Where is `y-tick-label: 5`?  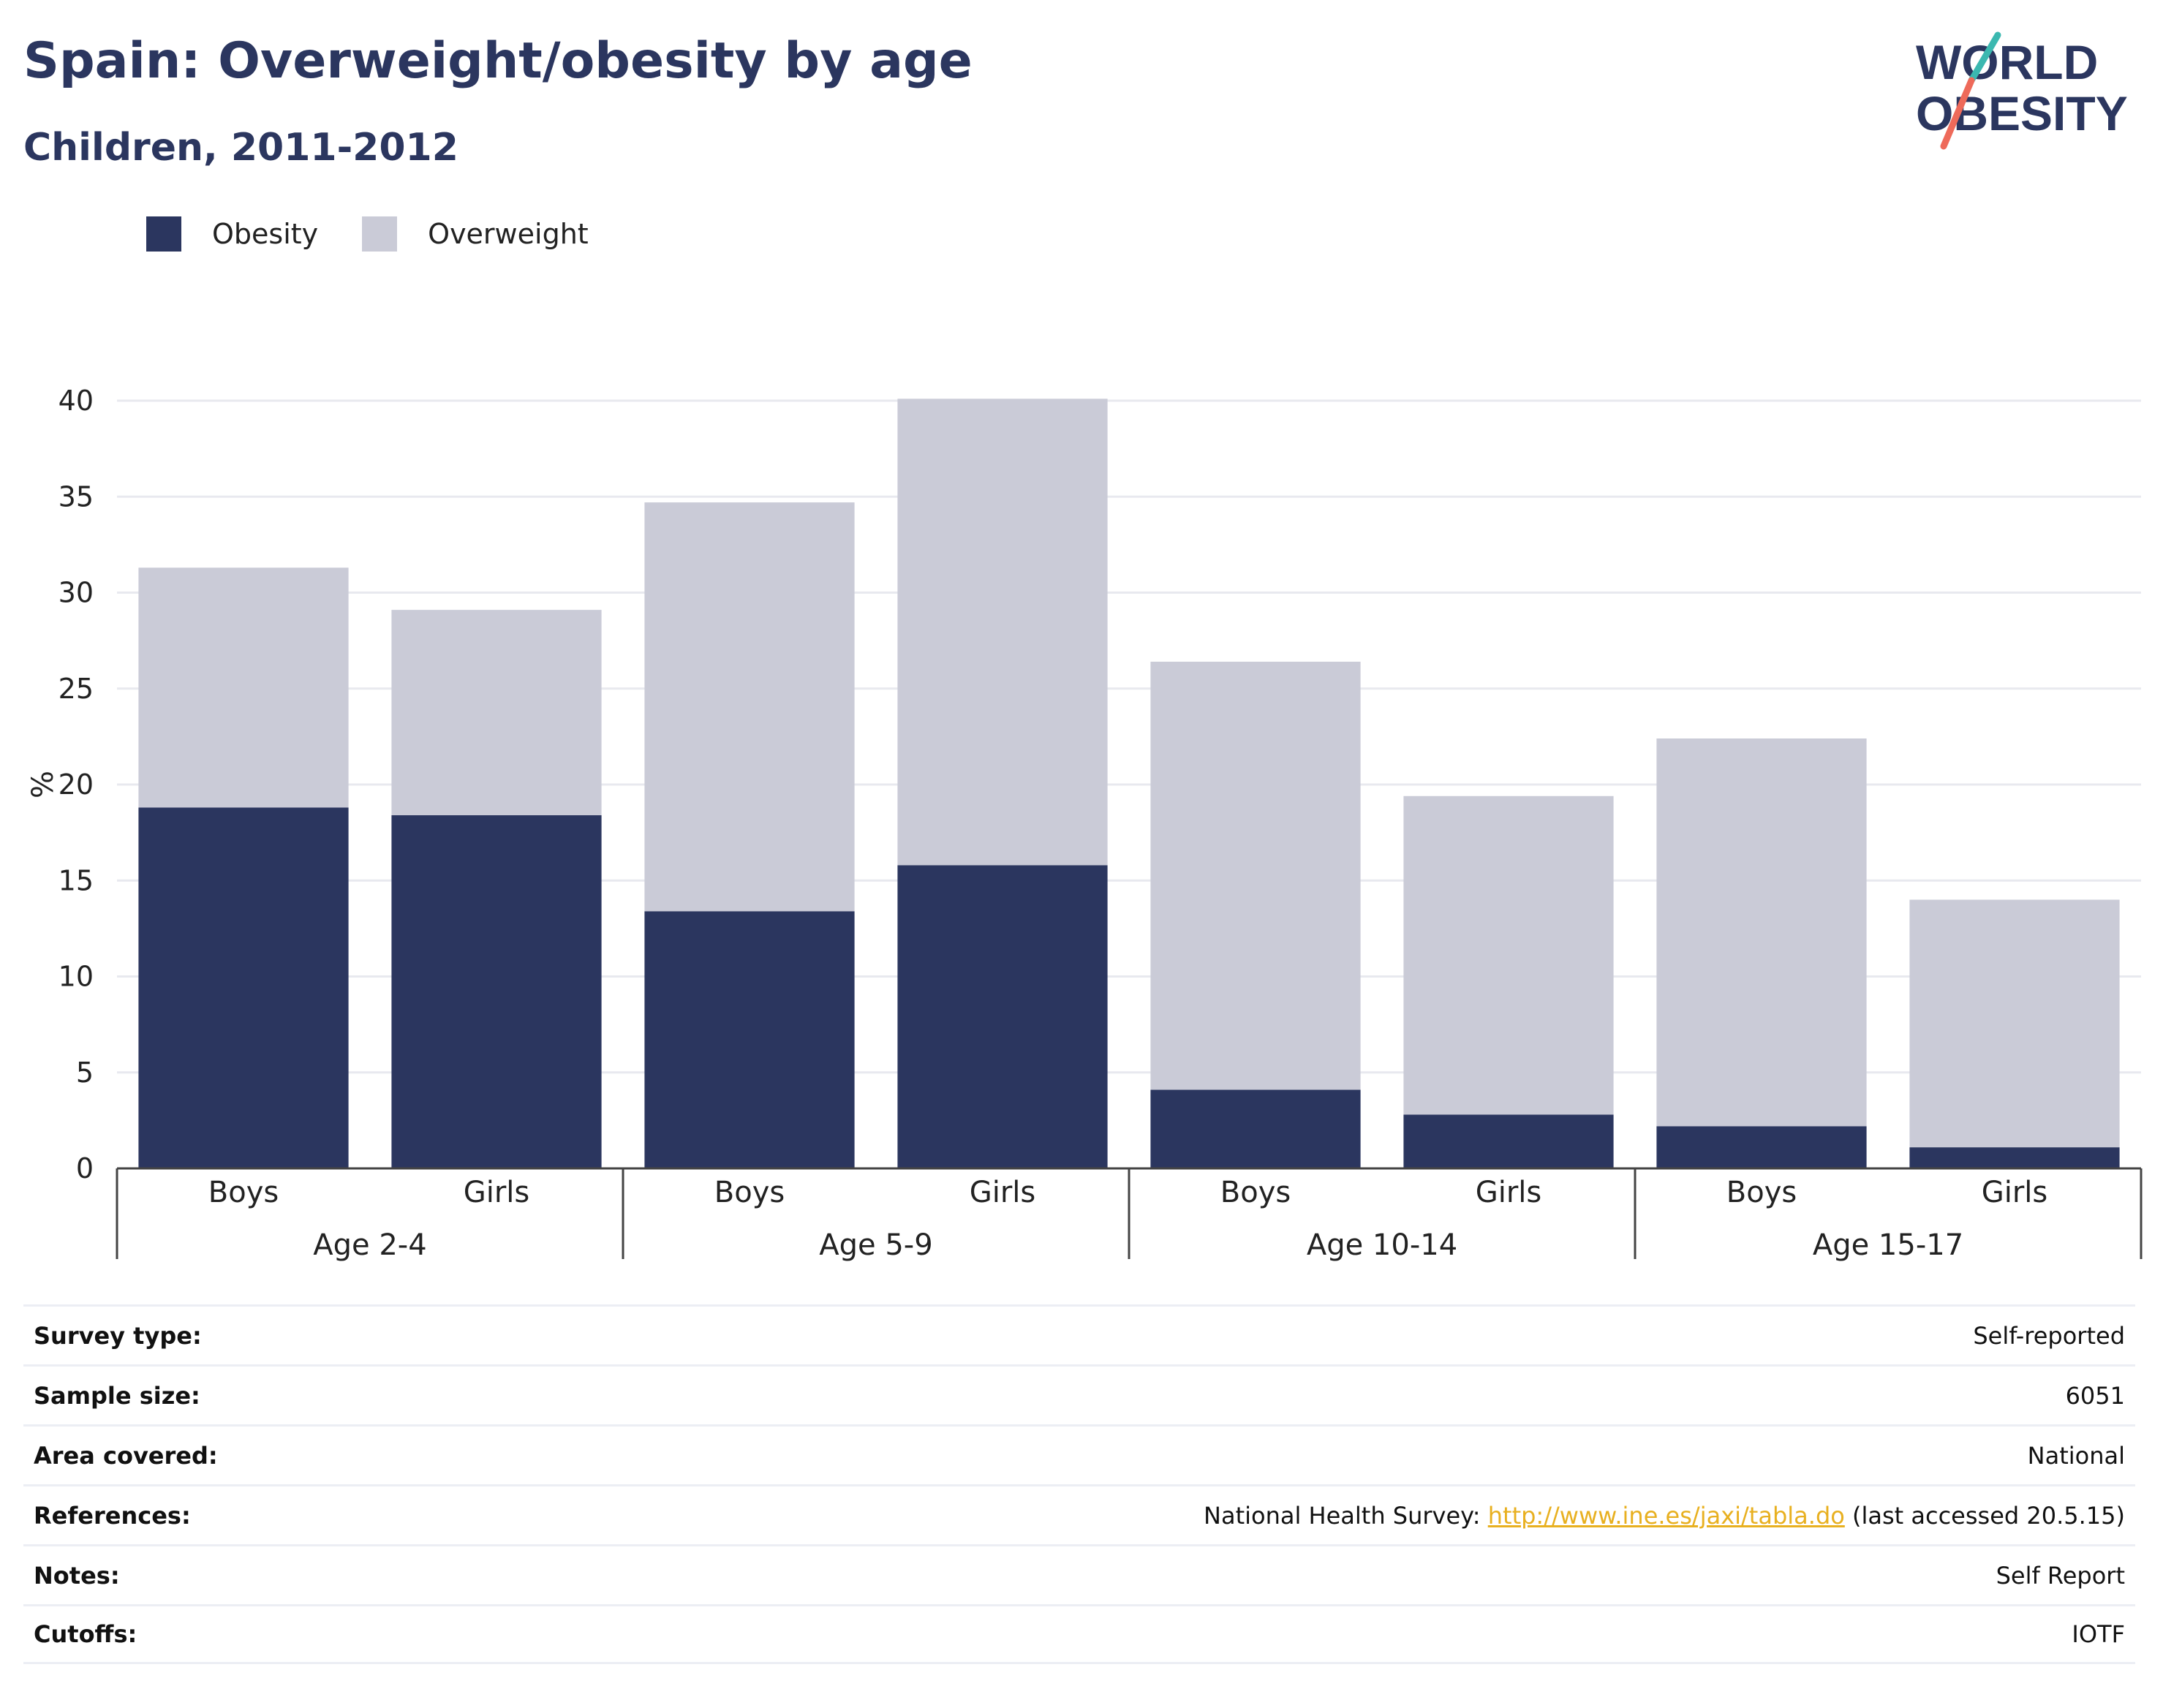
y-tick-label: 5 is located at coordinates (85, 1073).